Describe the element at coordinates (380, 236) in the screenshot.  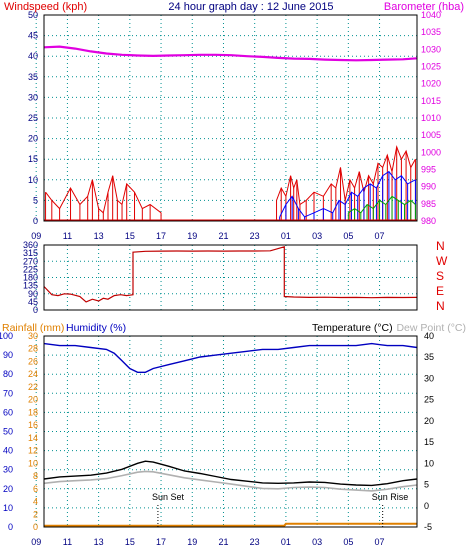
I see `x-tick-label: 07` at that location.